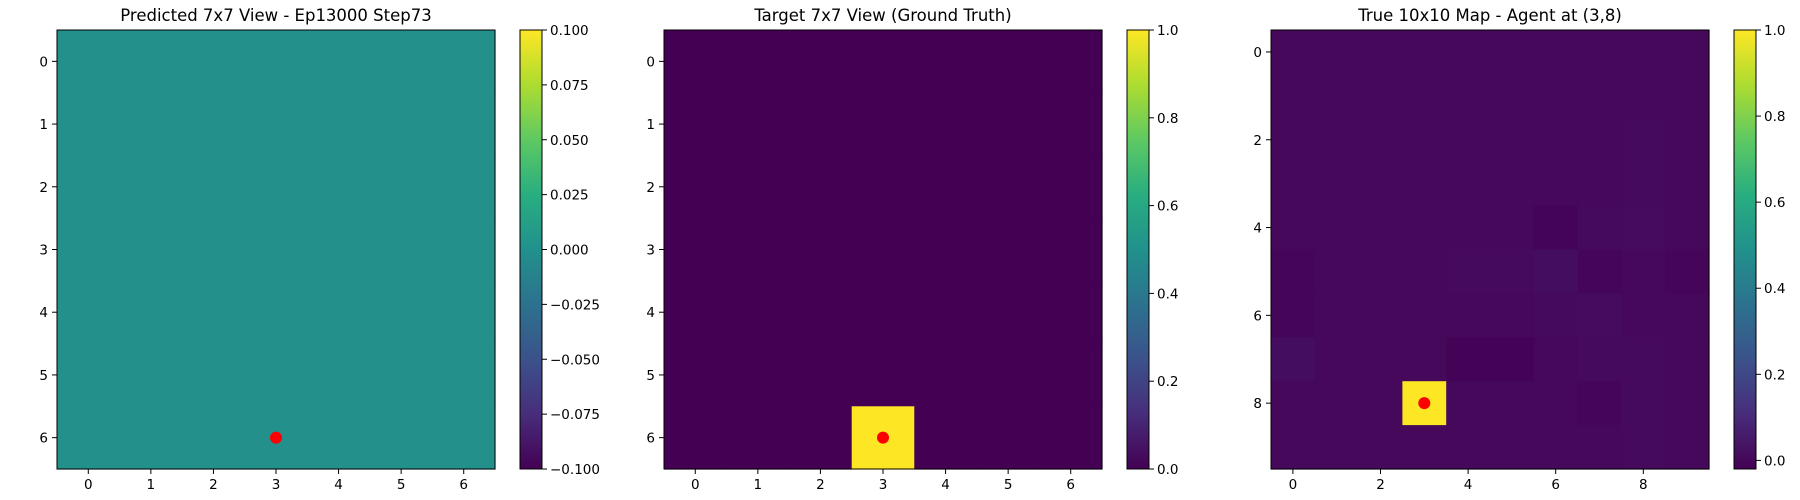 This screenshot has height=500, width=1800. Describe the element at coordinates (650, 439) in the screenshot. I see `y-tick-label: 6` at that location.